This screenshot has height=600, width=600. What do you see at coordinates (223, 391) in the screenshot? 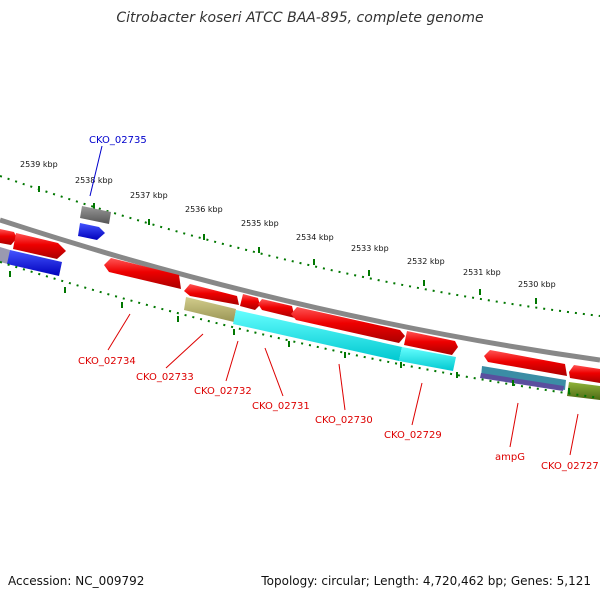
I see `label-cko-02732: CKO_02732` at bounding box center [223, 391].